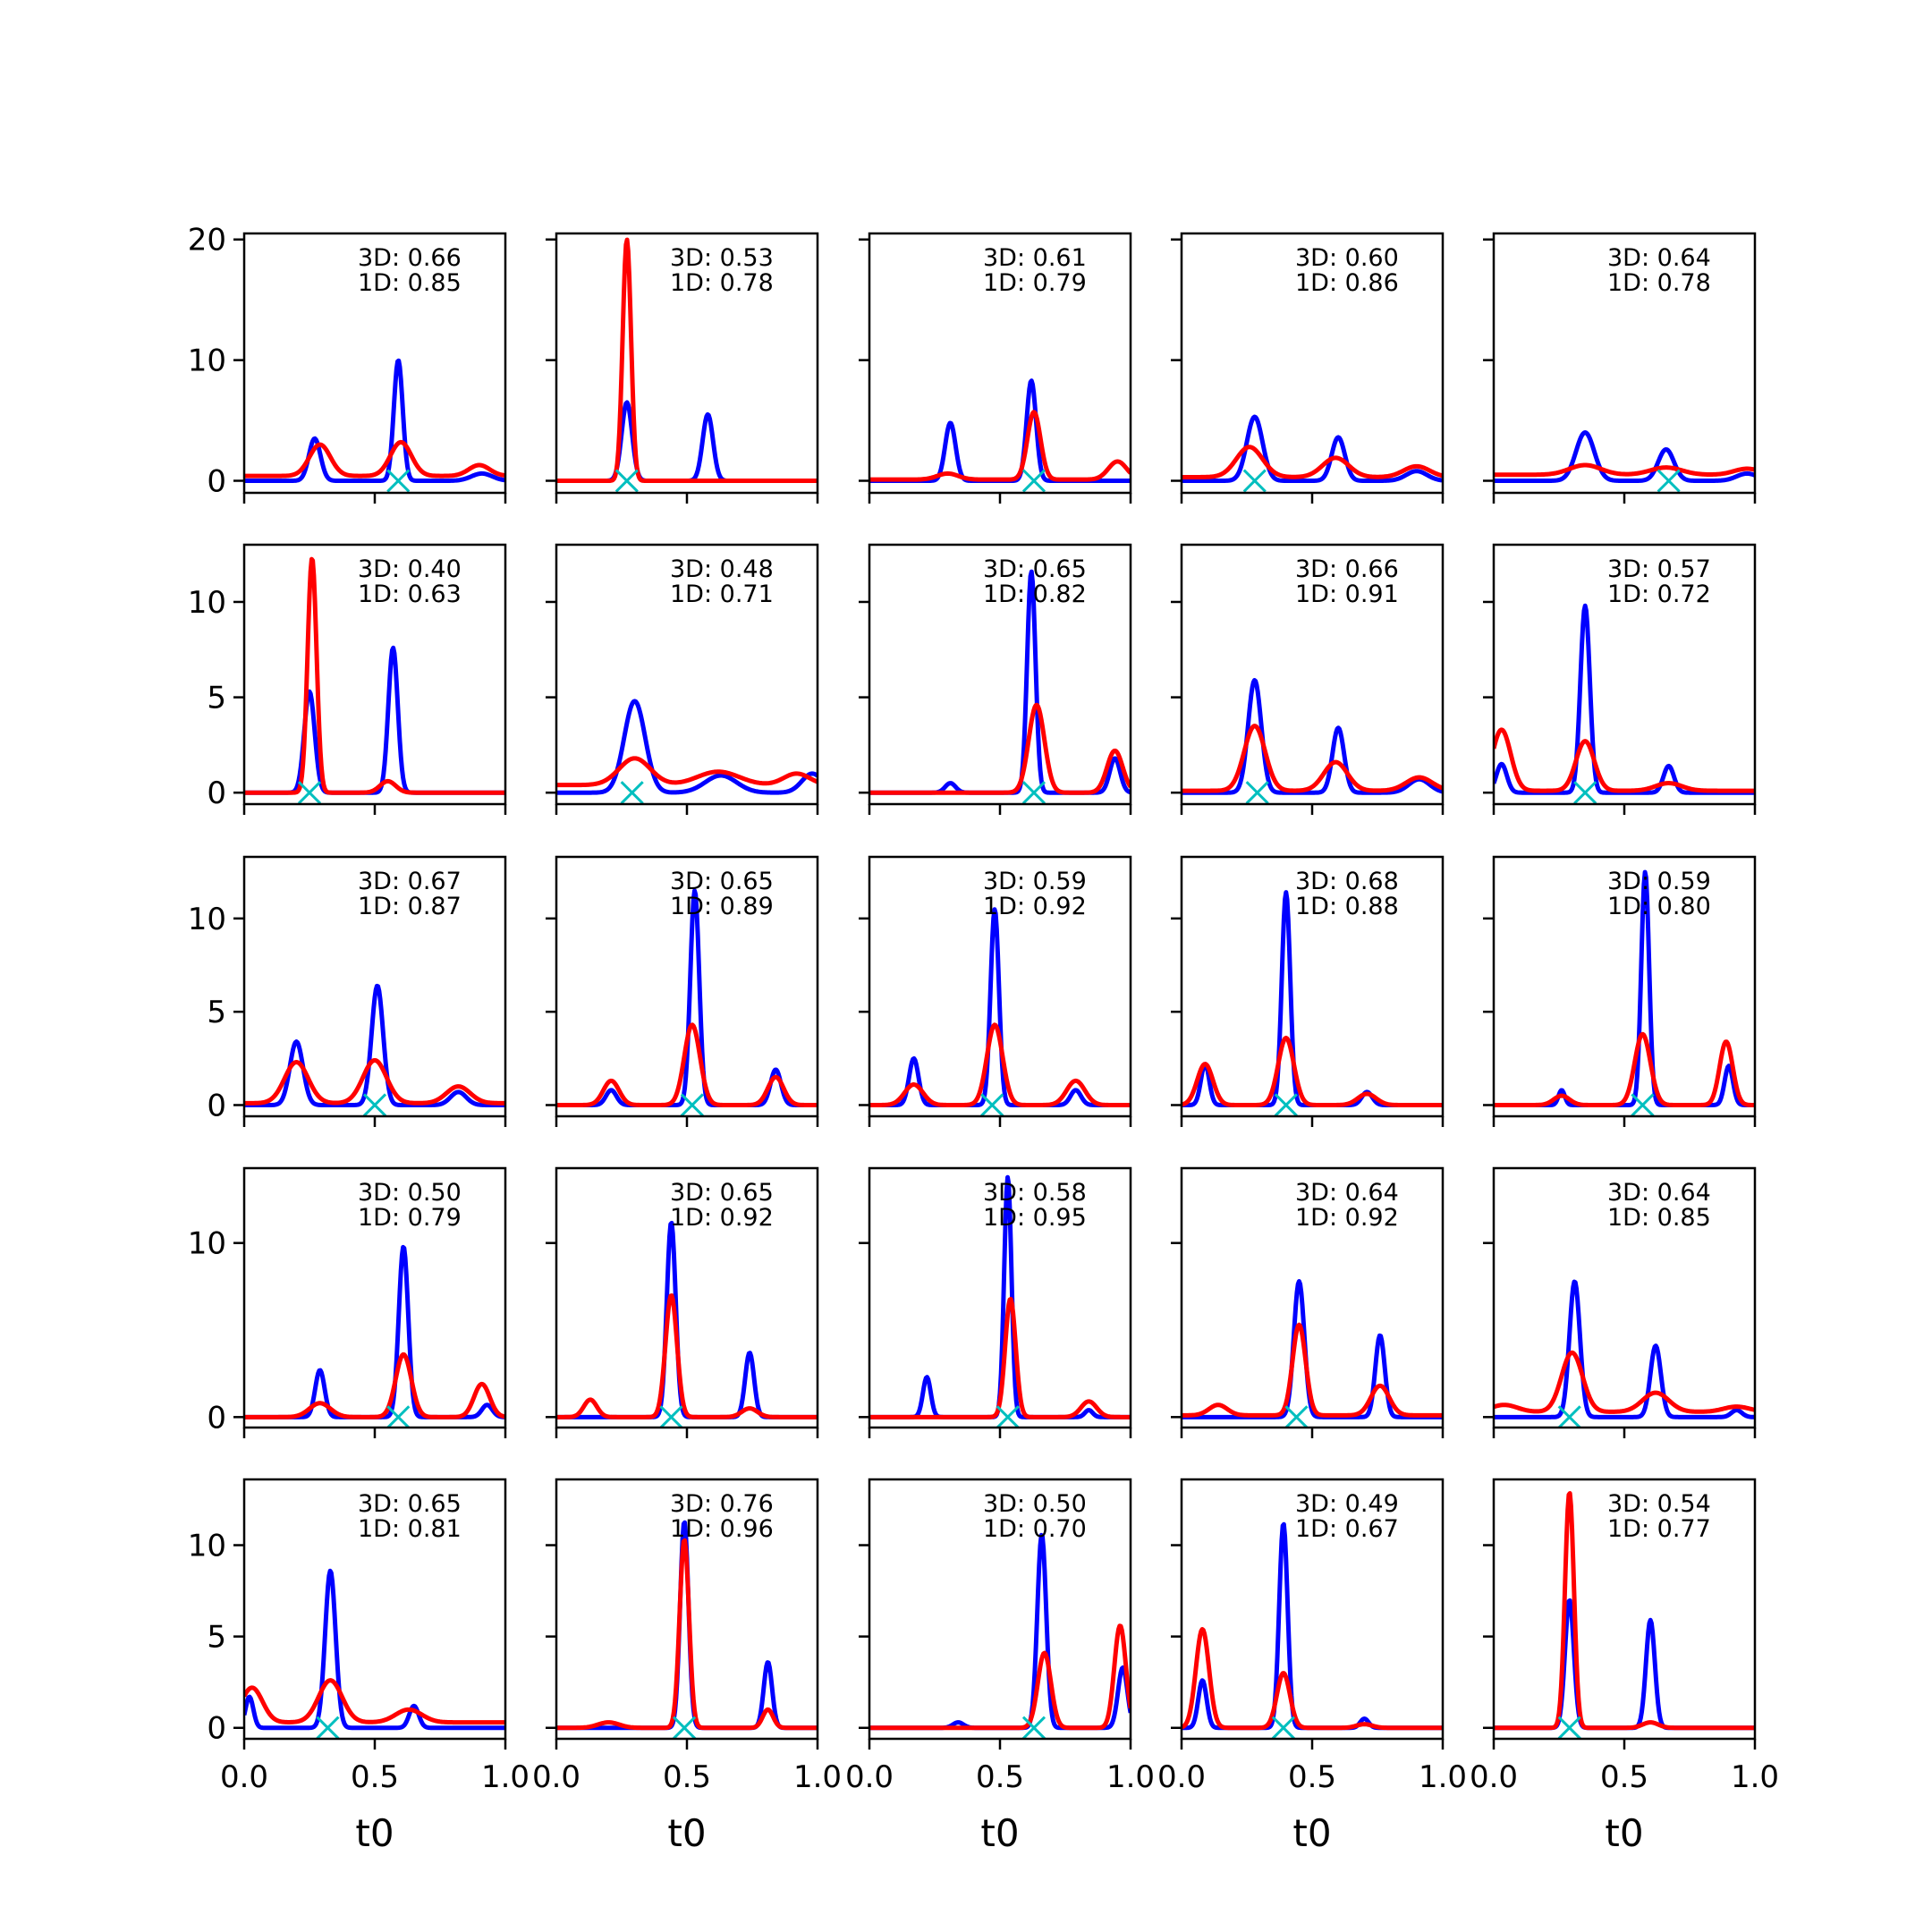 The width and height of the screenshot is (1932, 1932). Describe the element at coordinates (1659, 906) in the screenshot. I see `score-1d-label: 1D: 0.80` at that location.